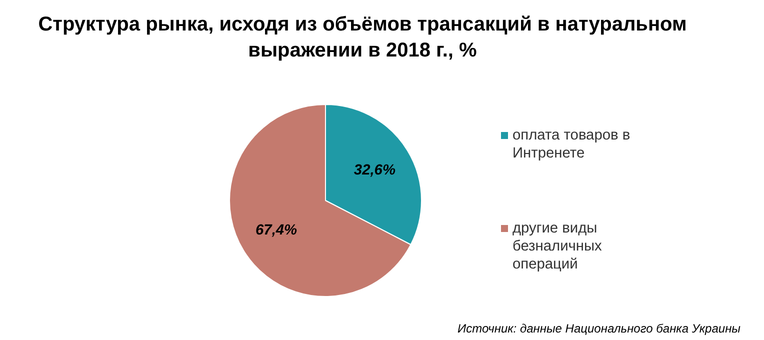  What do you see at coordinates (571, 145) in the screenshot?
I see `legend-label: оплата товаров в Интренете` at bounding box center [571, 145].